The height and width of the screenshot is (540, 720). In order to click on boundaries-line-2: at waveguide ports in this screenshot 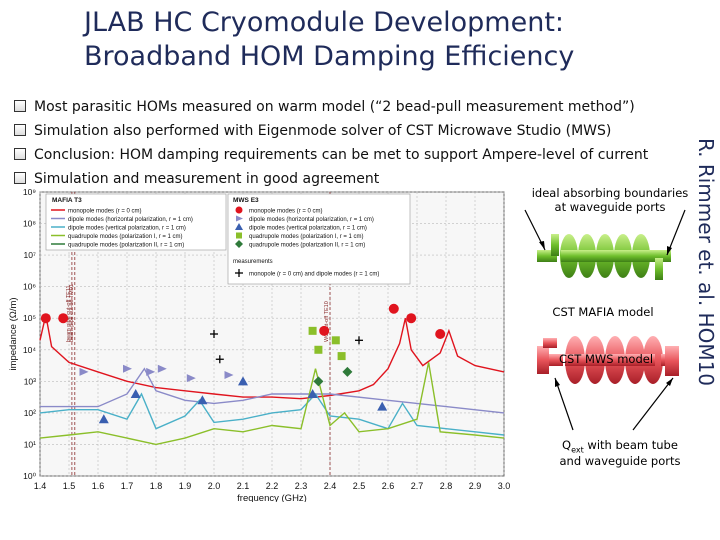, I will do `click(610, 207)`.